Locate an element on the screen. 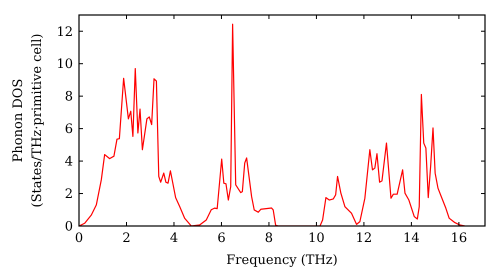 The image size is (500, 280). y-tick-label: 8 is located at coordinates (68, 97).